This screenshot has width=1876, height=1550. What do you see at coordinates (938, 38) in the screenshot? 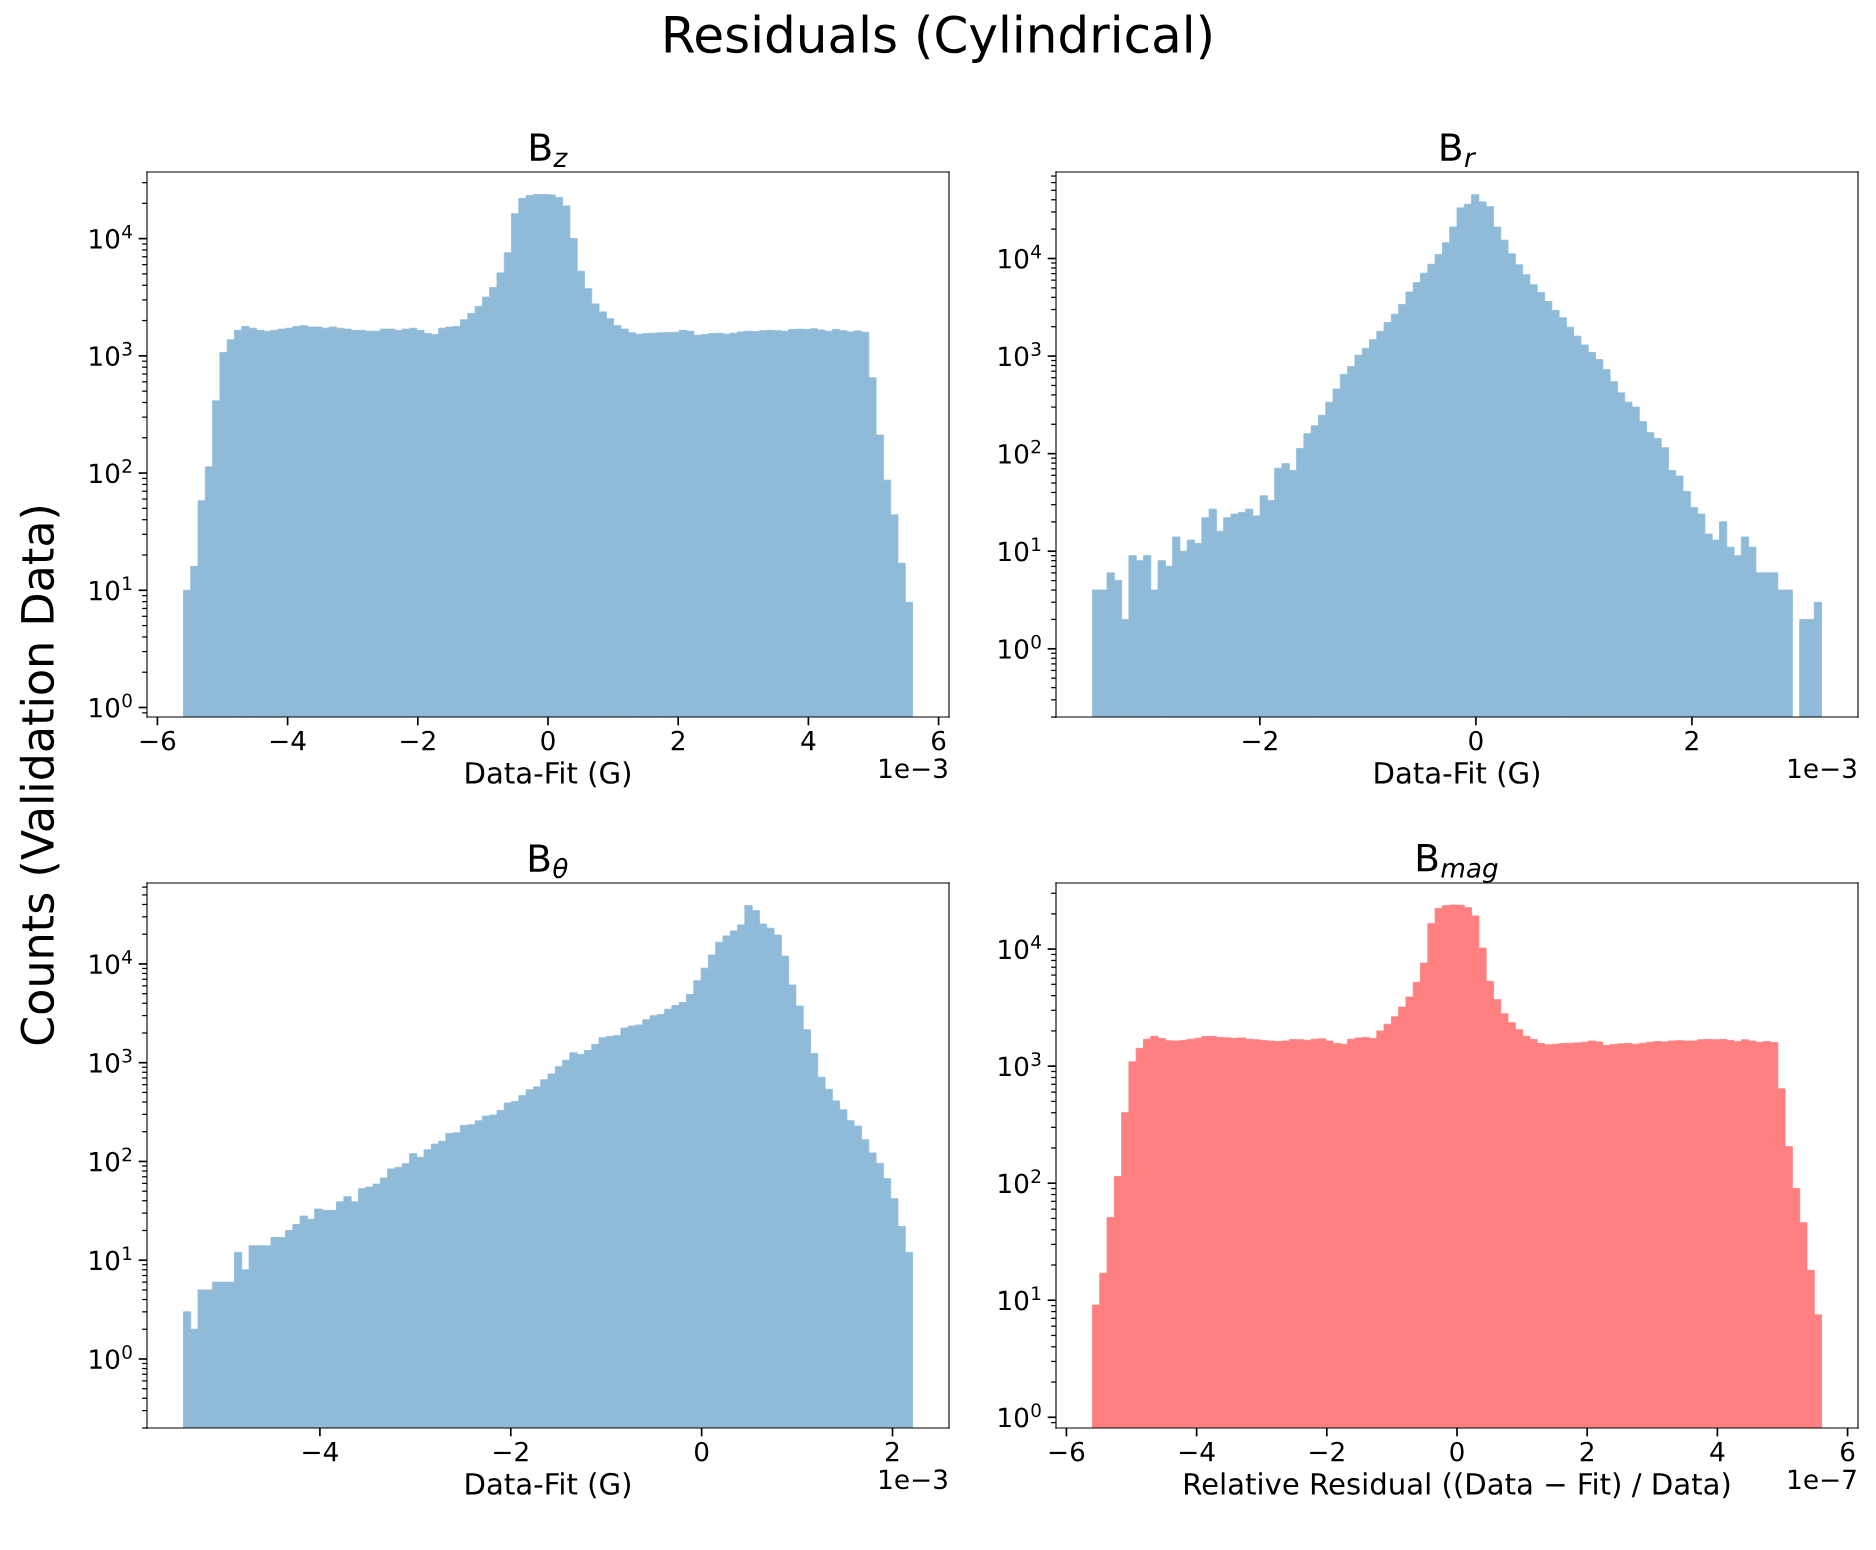
I see `text: Residuals (Cylindrical)` at bounding box center [938, 38].